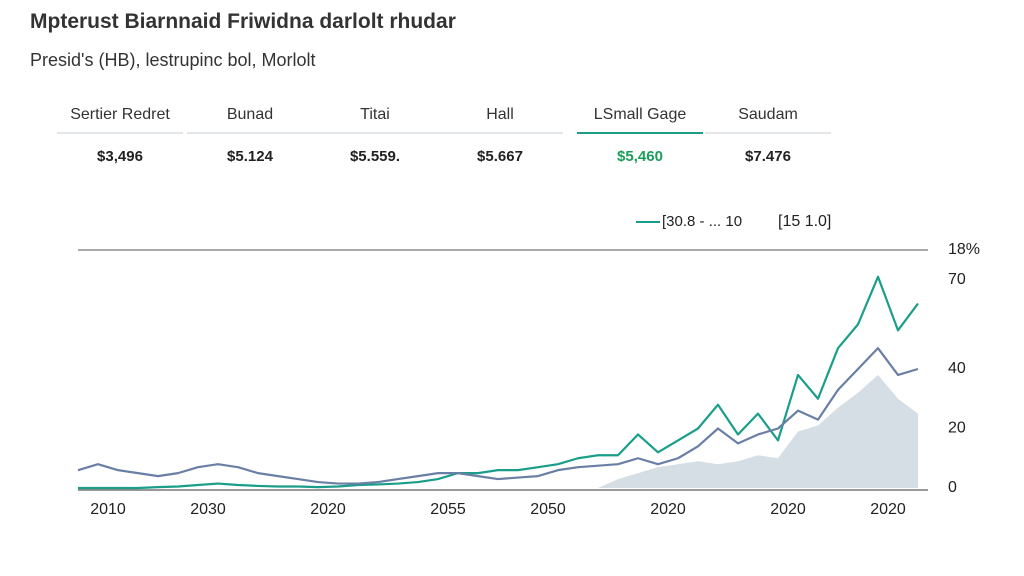  I want to click on axis-top-label: 18%, so click(964, 249).